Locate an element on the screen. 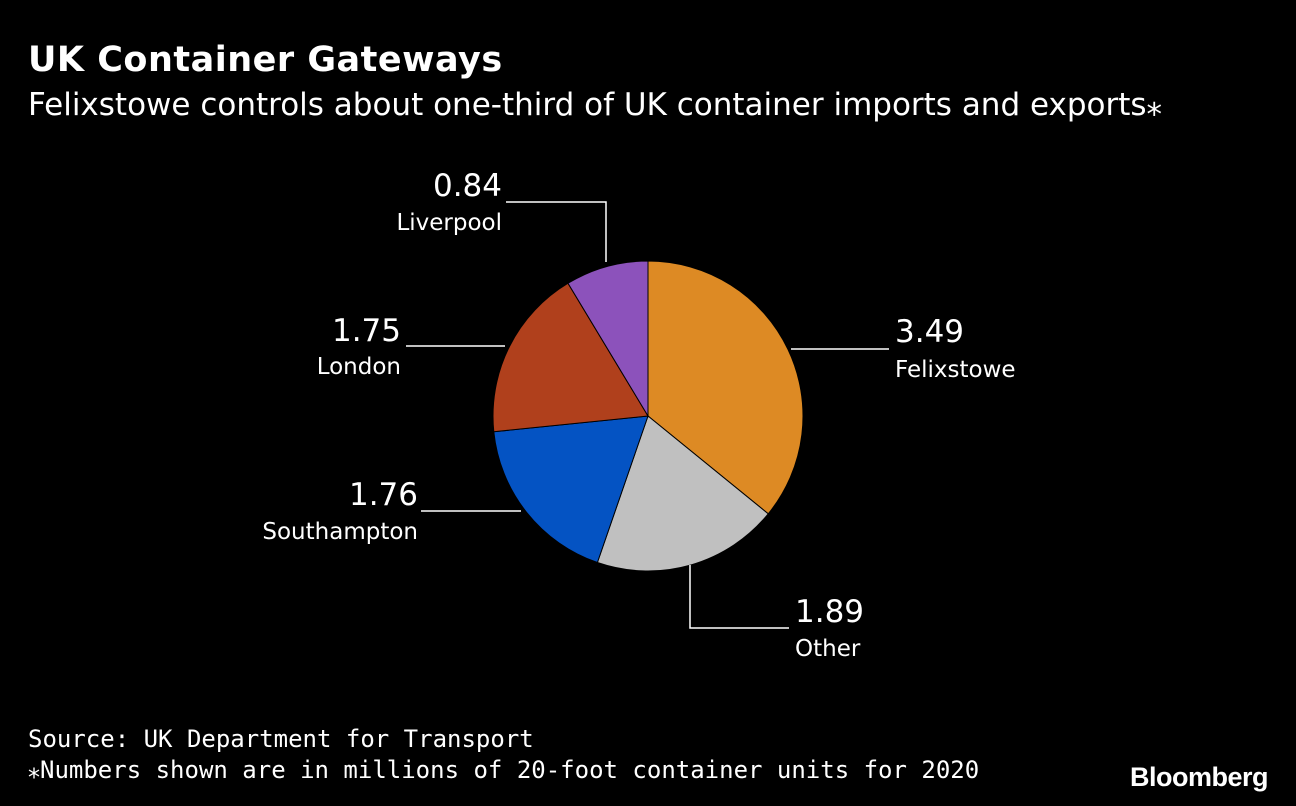 Image resolution: width=1296 pixels, height=806 pixels. source-note: Source: UK Department for Transport is located at coordinates (281, 739).